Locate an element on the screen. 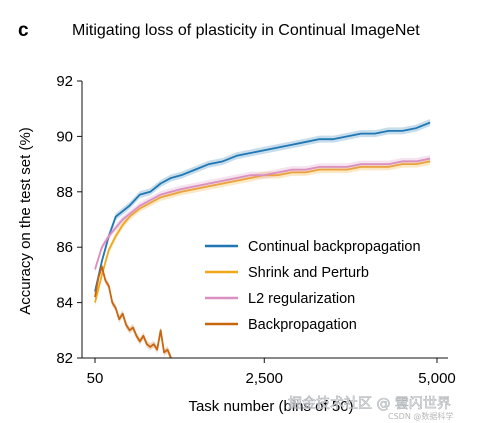 Image resolution: width=481 pixels, height=423 pixels. y-tick-label: 86 is located at coordinates (64, 247).